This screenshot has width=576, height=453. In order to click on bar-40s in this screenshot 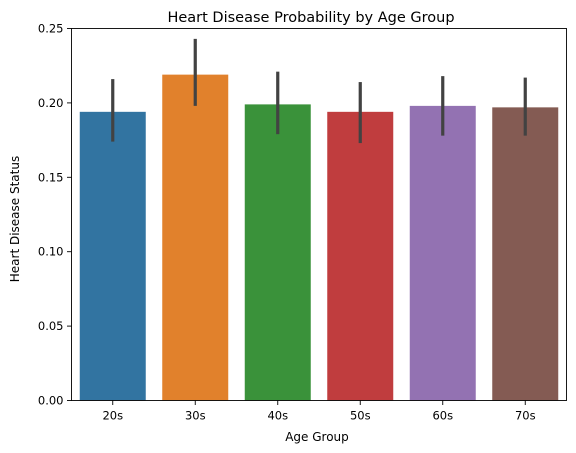, I will do `click(277, 252)`.